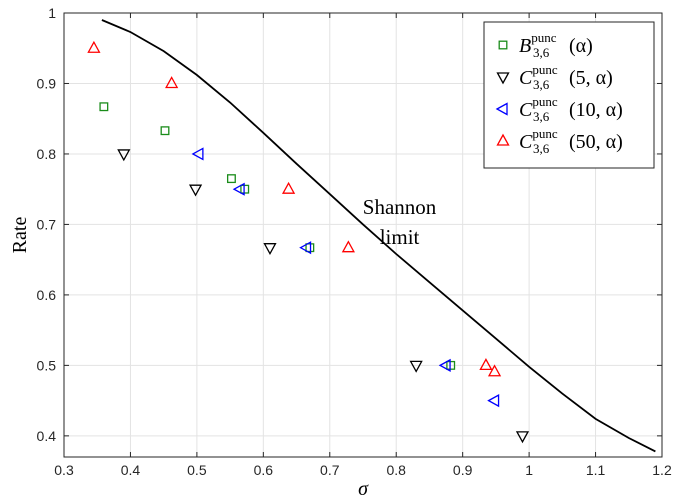 The width and height of the screenshot is (678, 500). Describe the element at coordinates (47, 224) in the screenshot. I see `y-tick-label: 0.7` at that location.